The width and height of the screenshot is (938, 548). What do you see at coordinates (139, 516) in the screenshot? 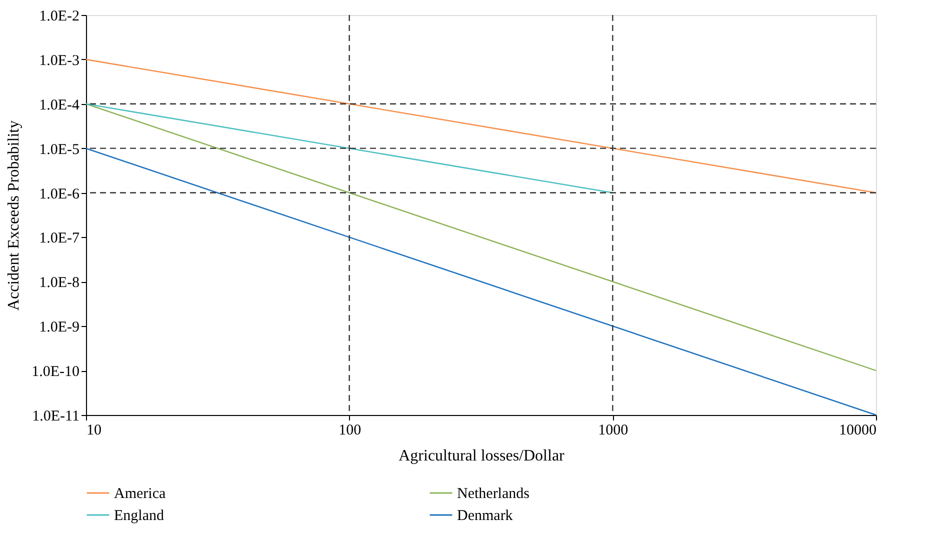
I see `legend-label: England` at bounding box center [139, 516].